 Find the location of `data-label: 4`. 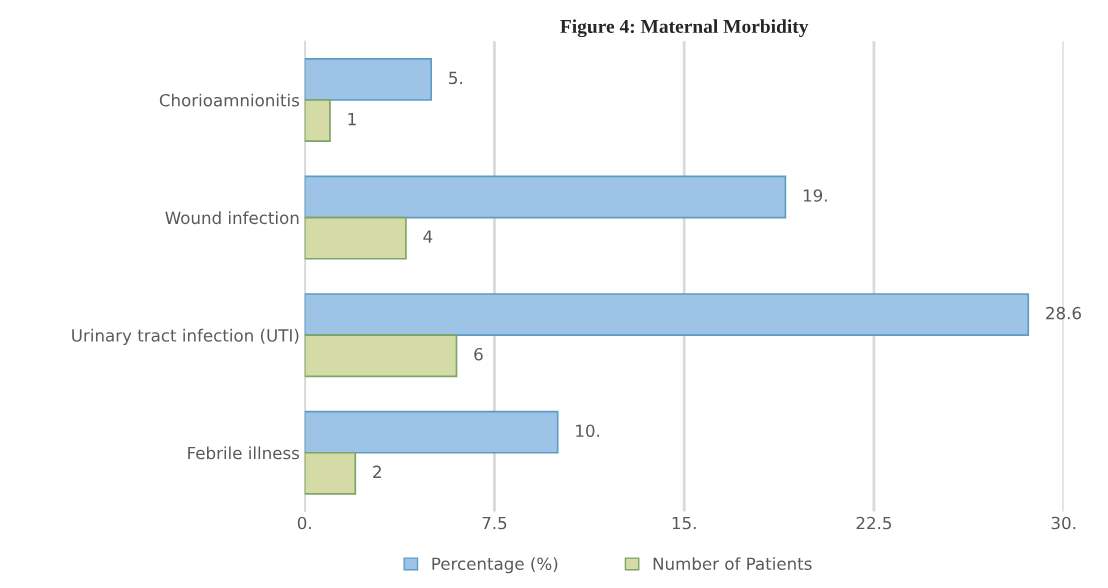

data-label: 4 is located at coordinates (428, 236).